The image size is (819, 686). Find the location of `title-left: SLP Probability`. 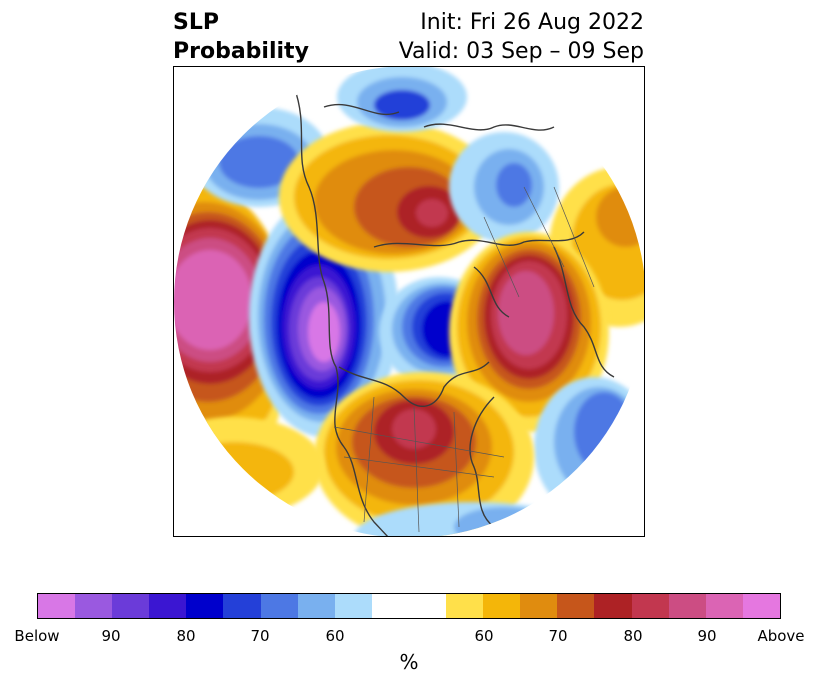

title-left: SLP Probability is located at coordinates (241, 37).